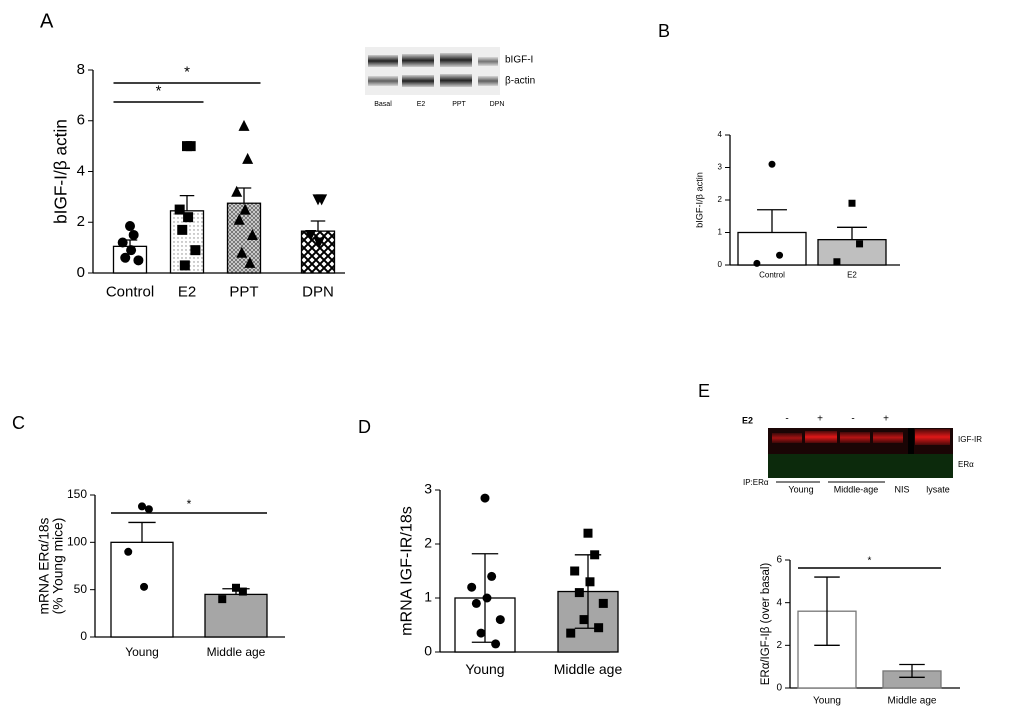 The image size is (1020, 723). I want to click on blot-a, so click(432, 71).